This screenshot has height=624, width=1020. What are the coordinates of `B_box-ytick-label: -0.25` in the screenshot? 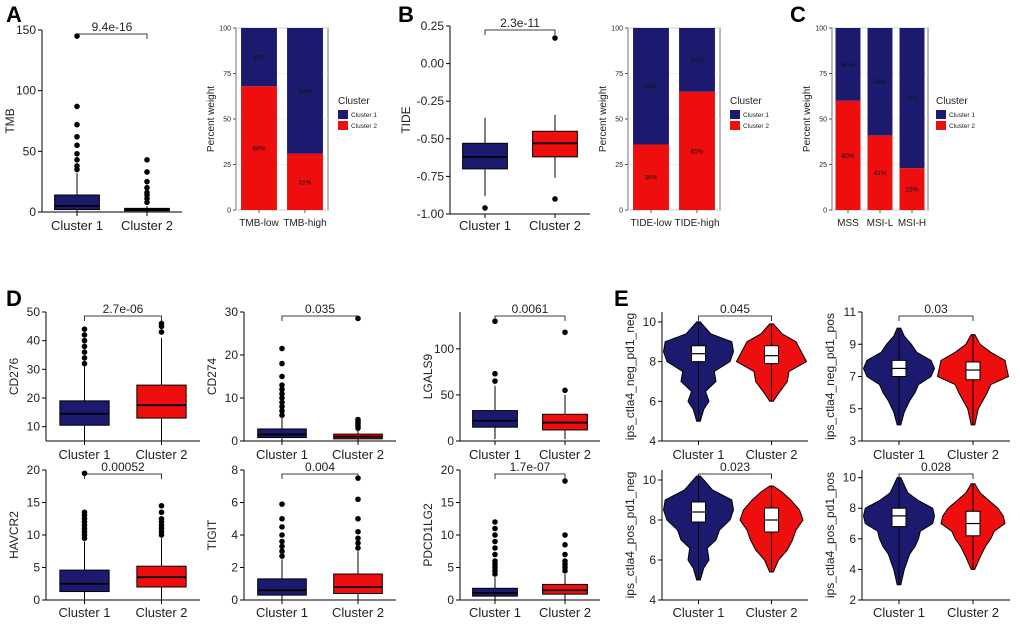 It's located at (431, 101).